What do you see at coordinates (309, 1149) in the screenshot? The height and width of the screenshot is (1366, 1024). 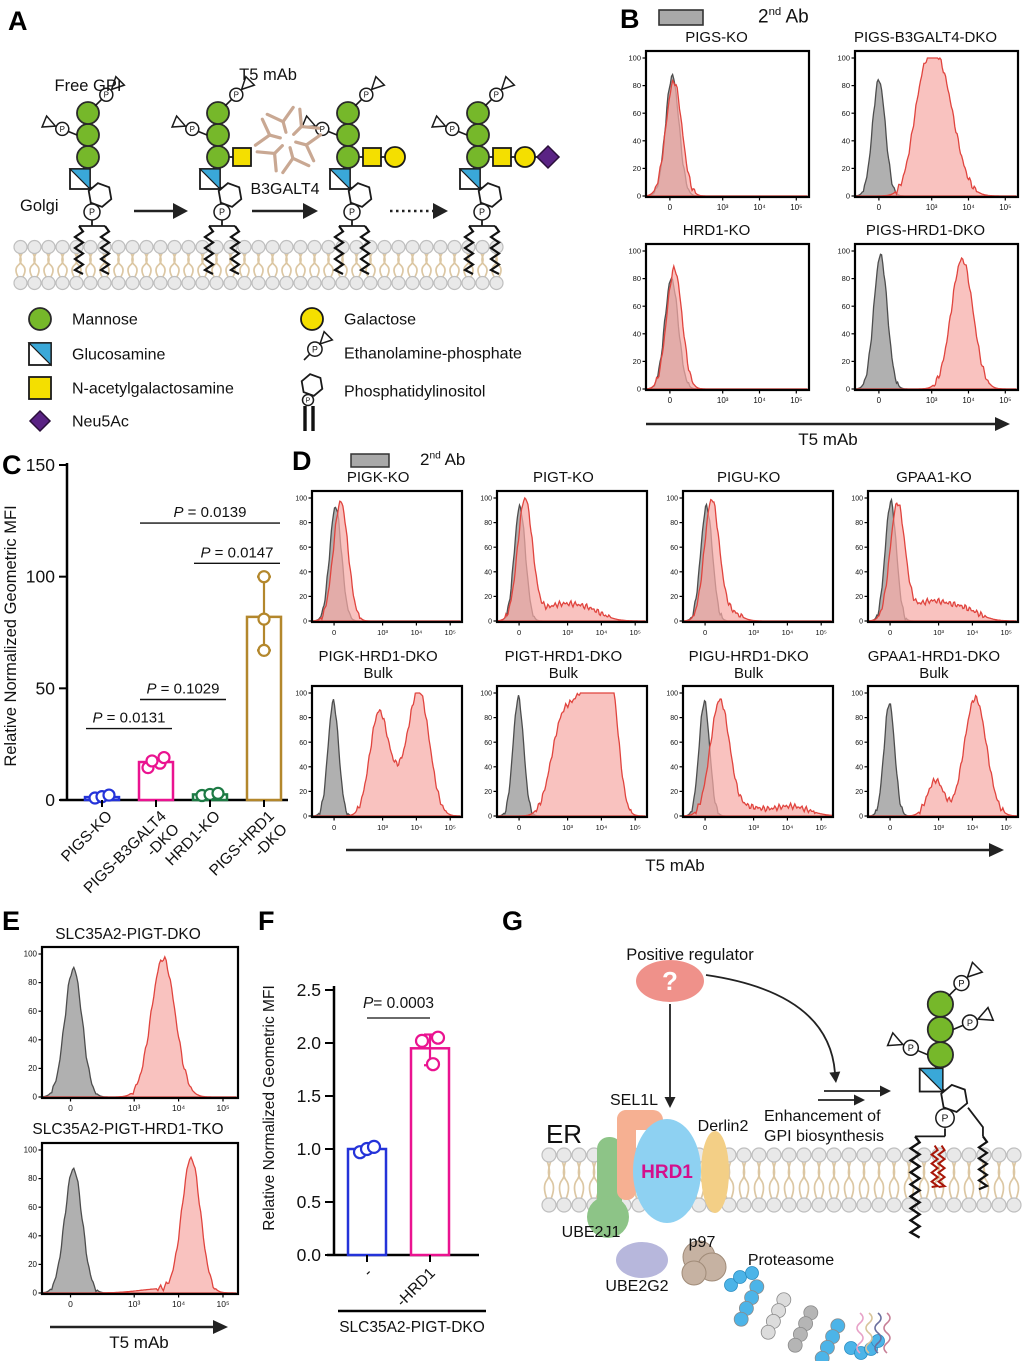 I see `y-tick-label: 1.0` at bounding box center [309, 1149].